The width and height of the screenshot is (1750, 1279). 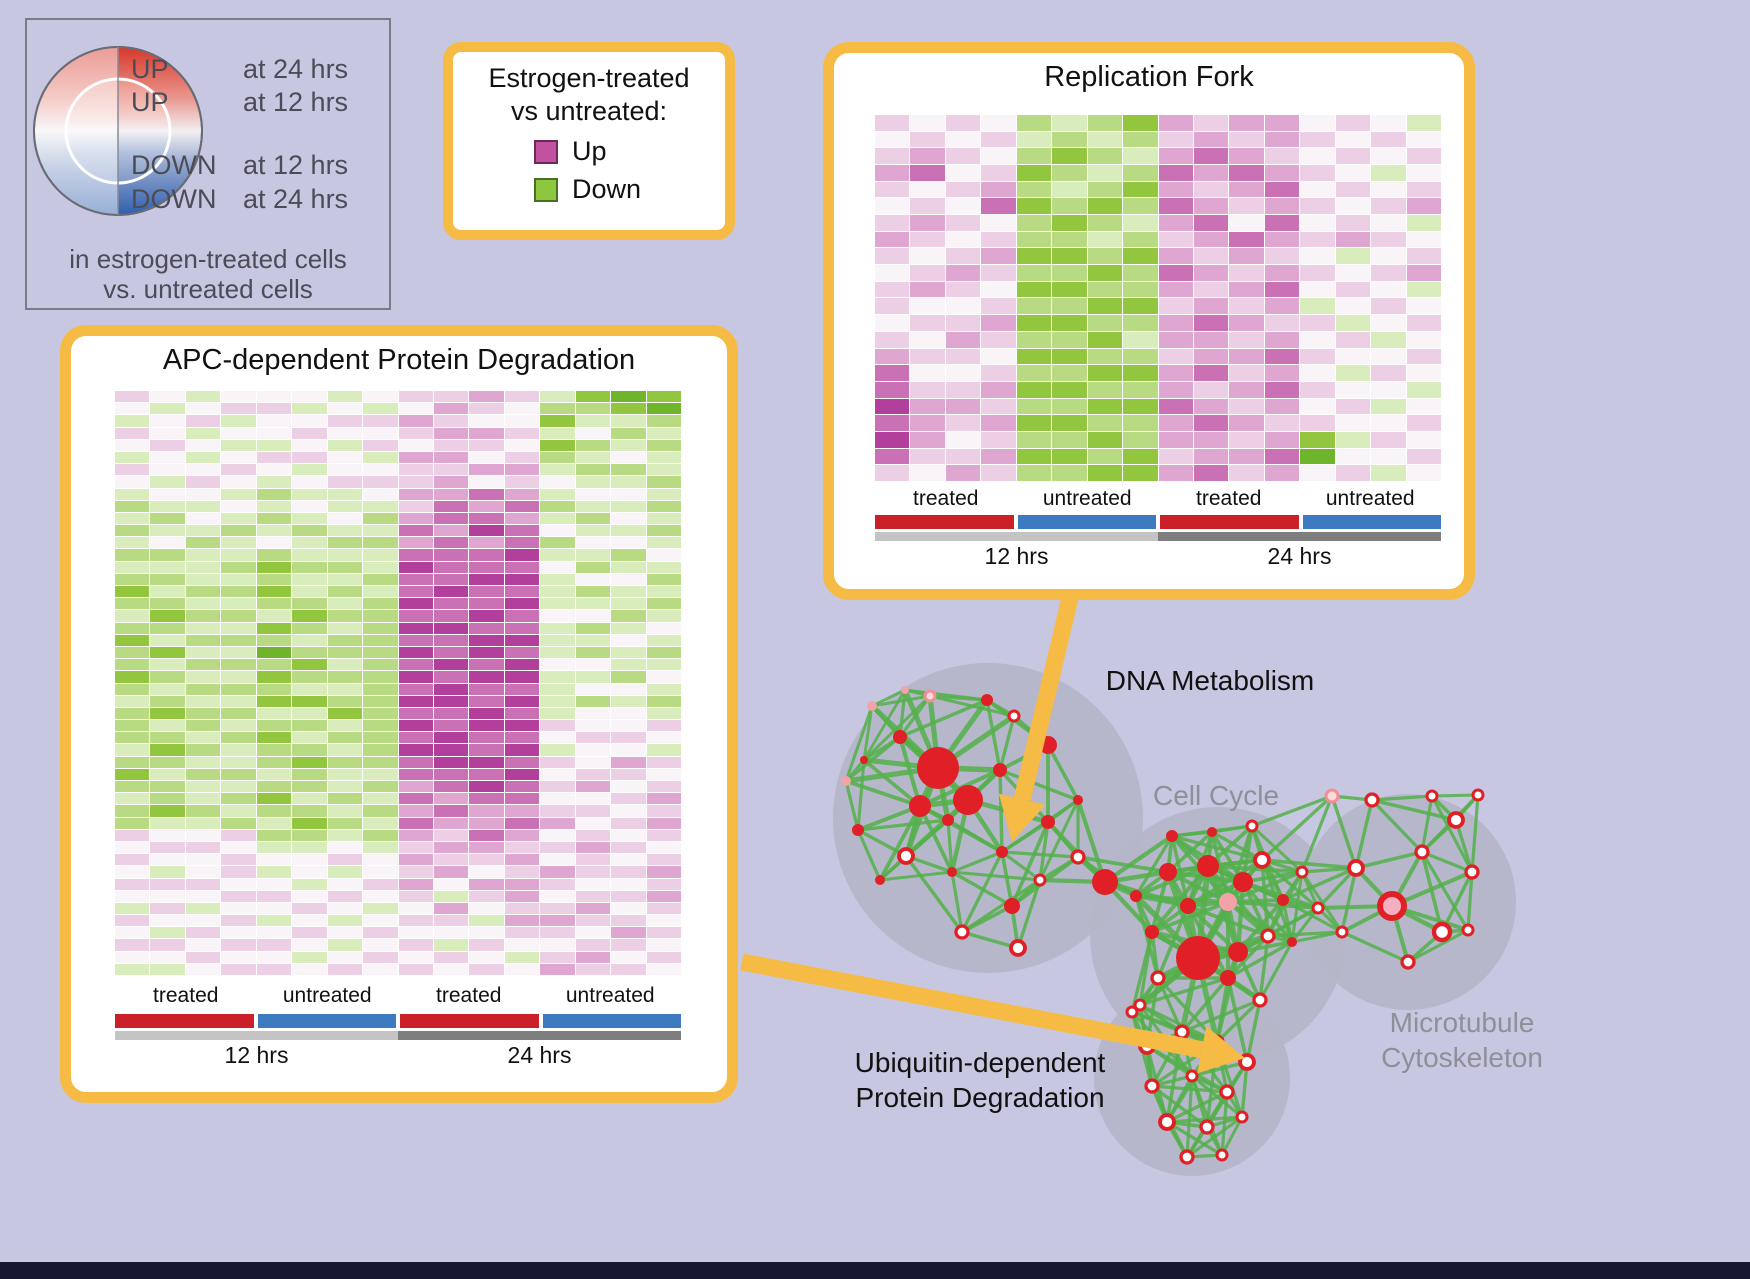 I want to click on time-label-12hrs: 12 hrs, so click(x=256, y=1055).